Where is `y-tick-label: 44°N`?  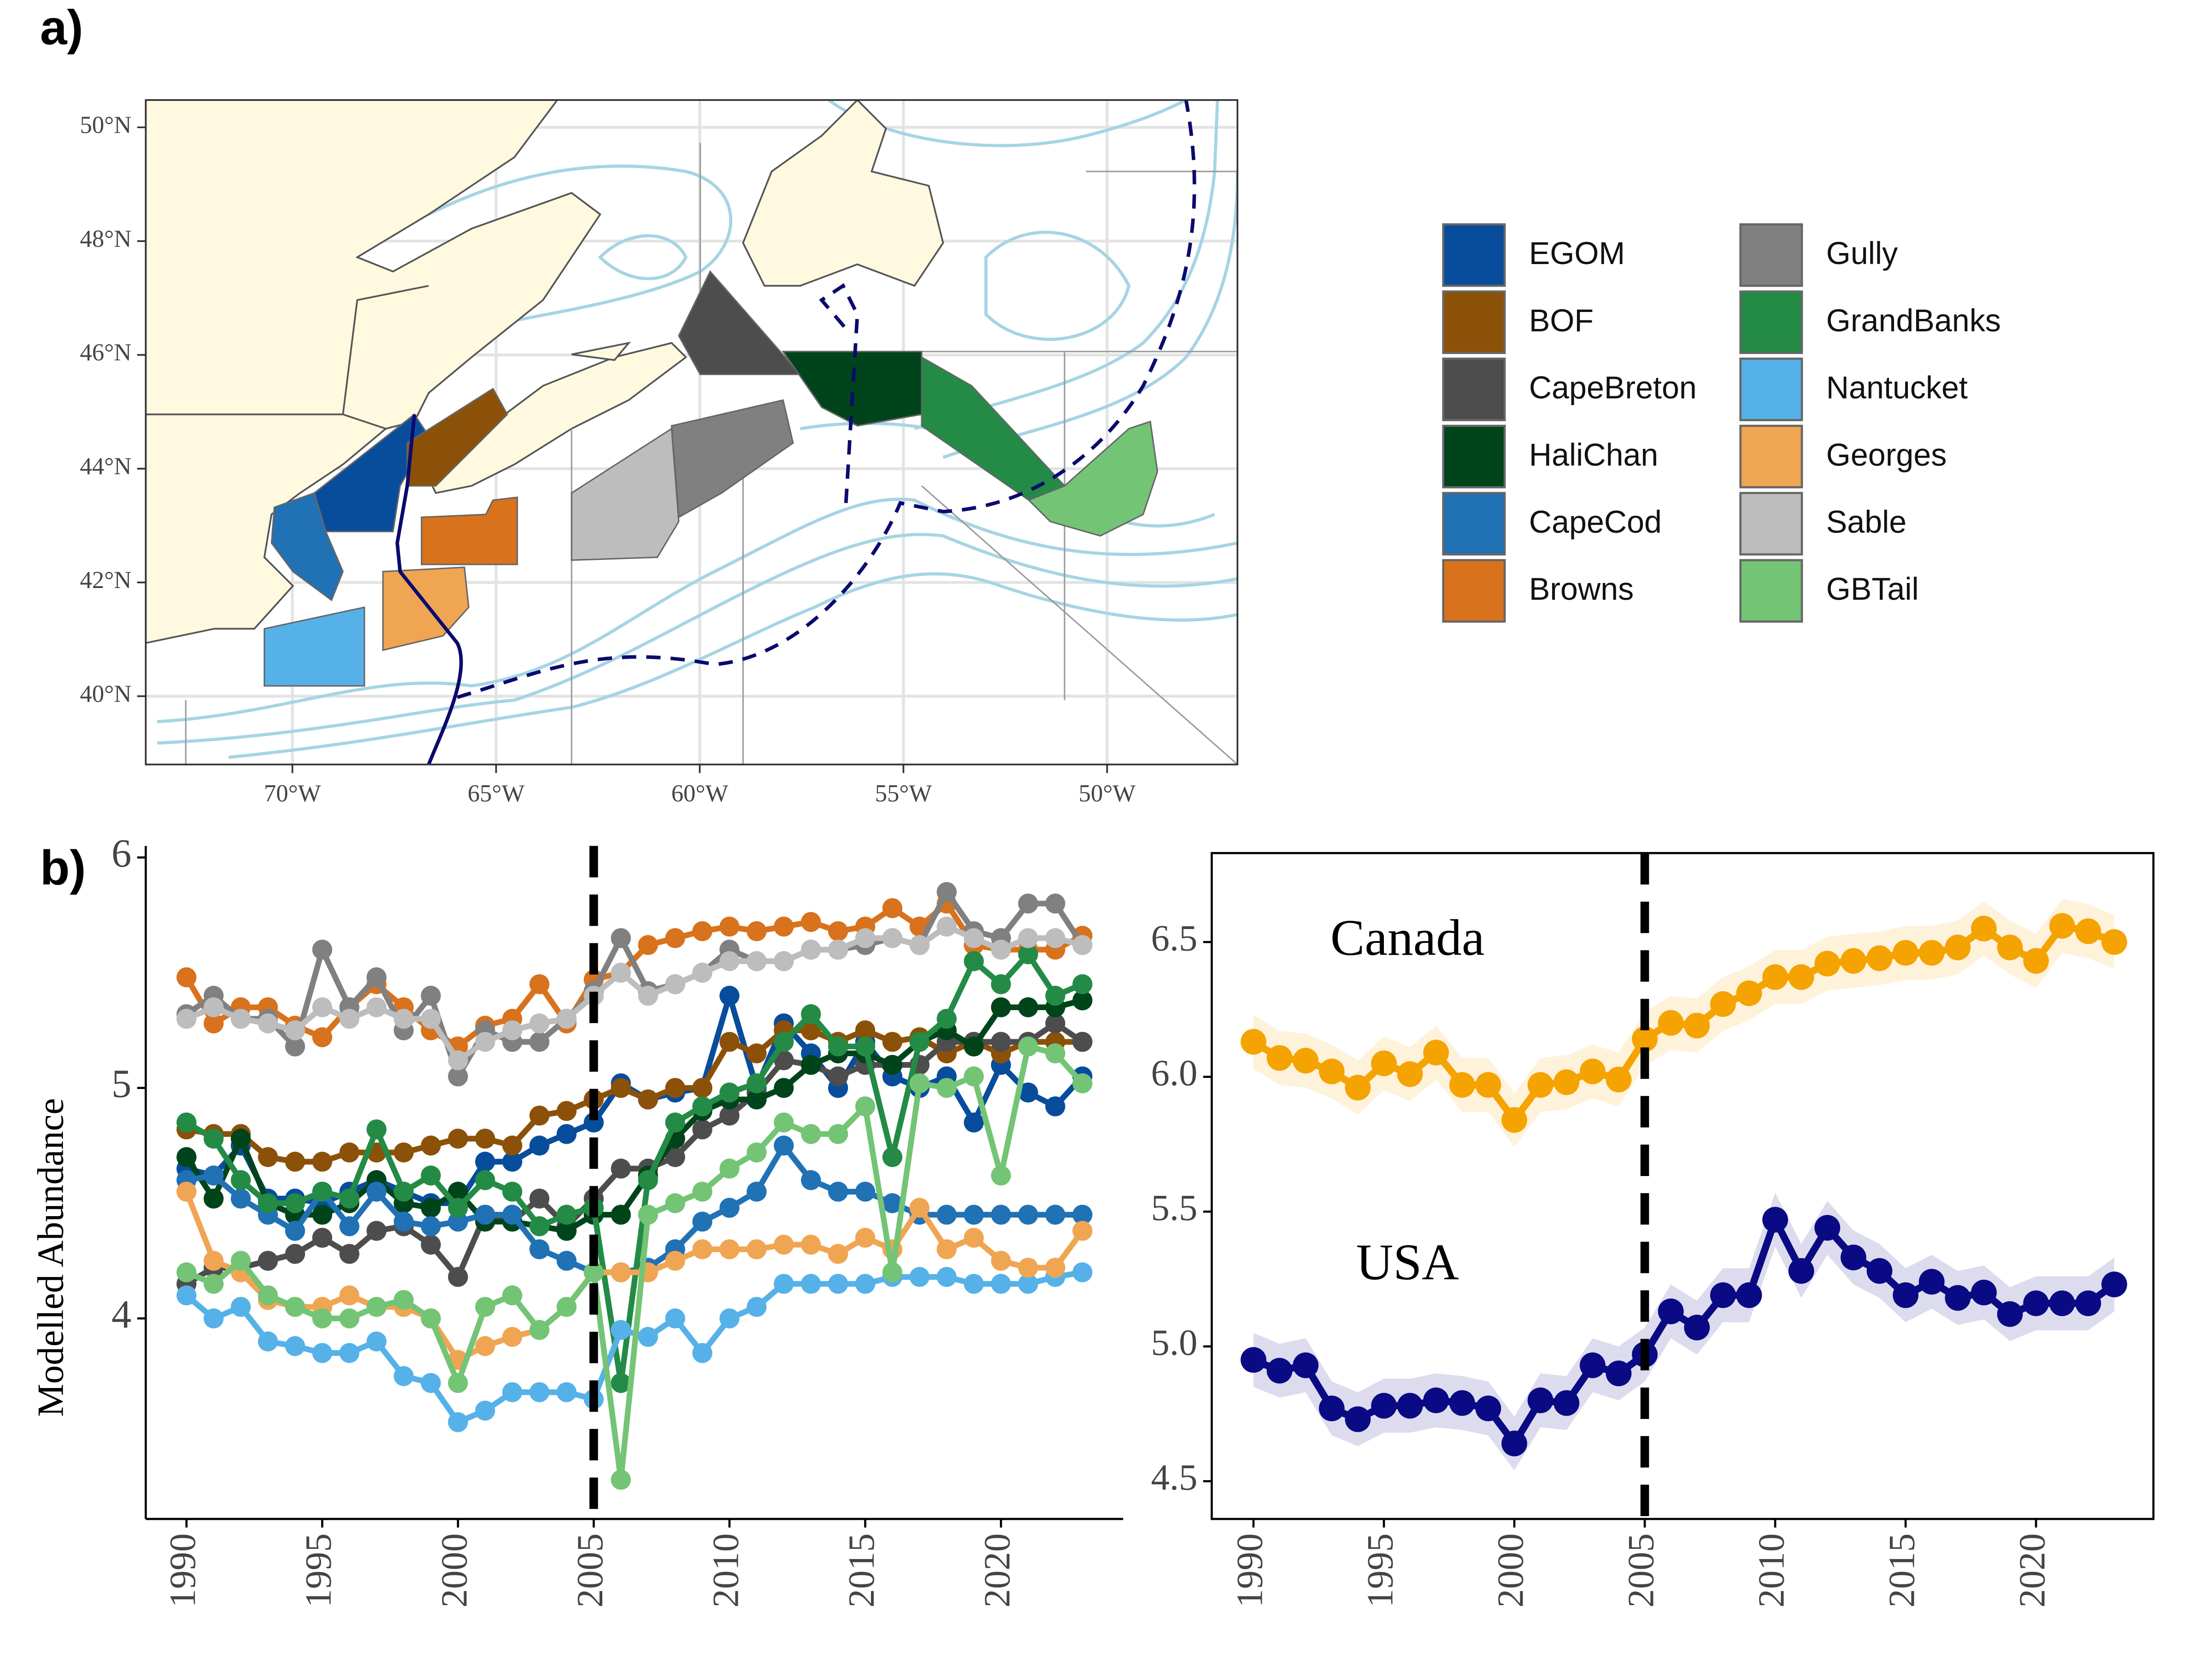 y-tick-label: 44°N is located at coordinates (105, 466).